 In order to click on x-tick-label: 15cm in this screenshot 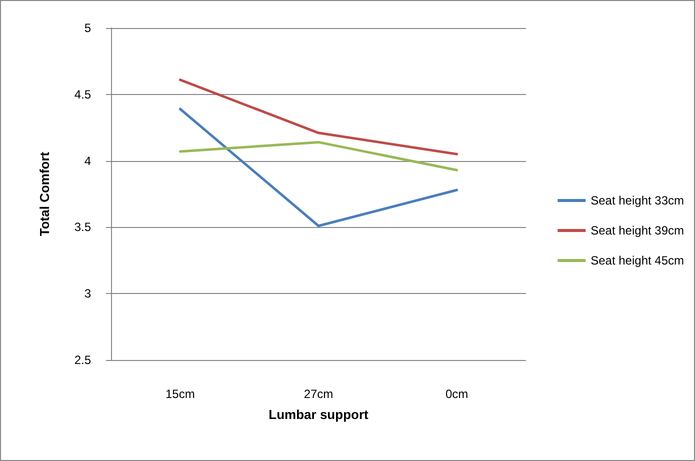, I will do `click(180, 394)`.